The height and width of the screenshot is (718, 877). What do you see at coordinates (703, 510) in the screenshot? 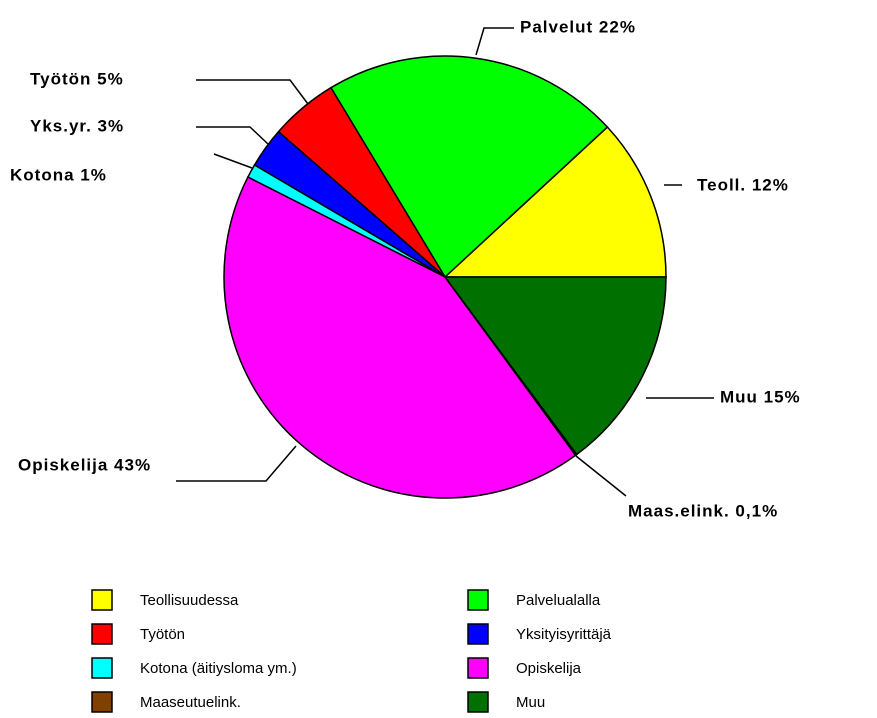
I see `slice-label: Maas.elink. 0,1%` at bounding box center [703, 510].